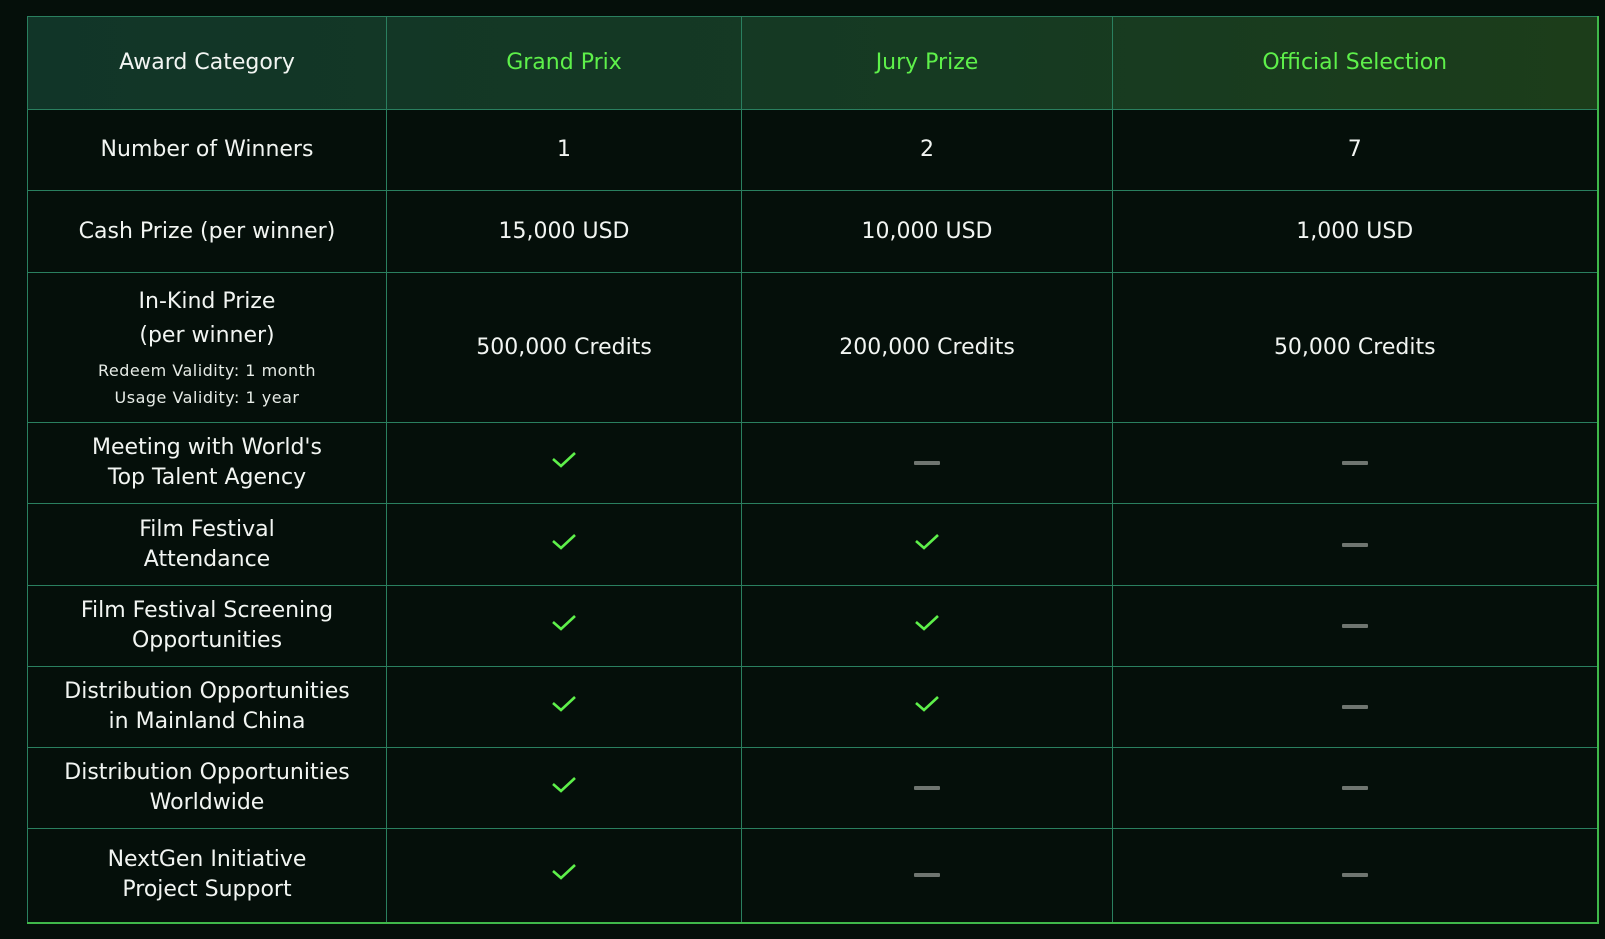  I want to click on cell-value: 7, so click(1355, 150).